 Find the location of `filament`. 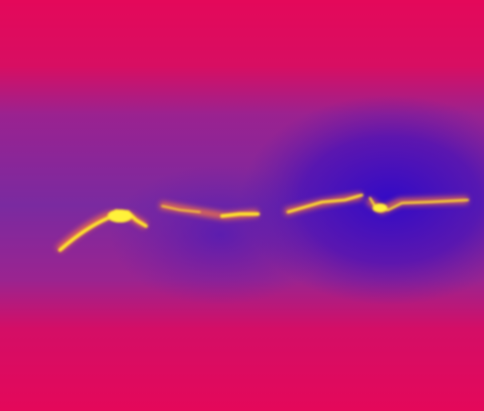

filament is located at coordinates (263, 222).